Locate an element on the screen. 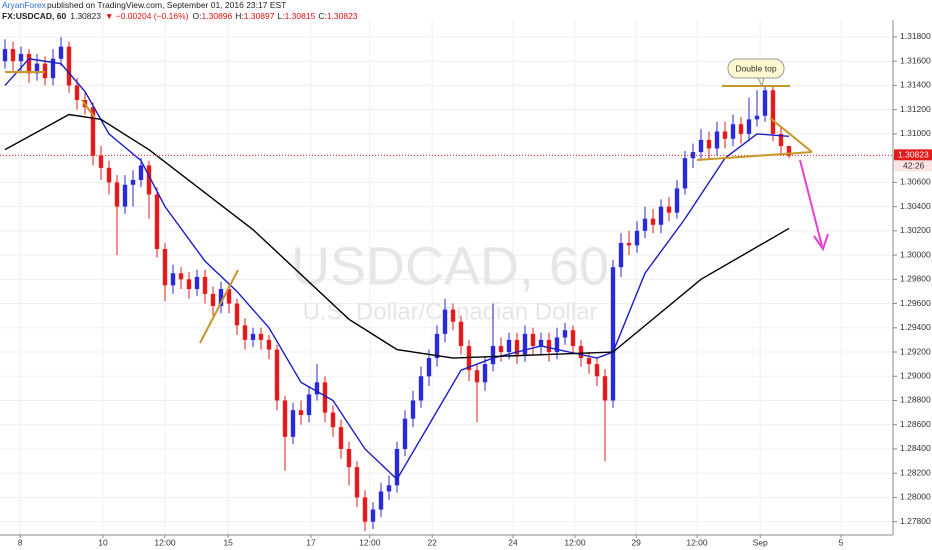 This screenshot has height=550, width=932. y-tick-label: 1.28000 is located at coordinates (915, 497).